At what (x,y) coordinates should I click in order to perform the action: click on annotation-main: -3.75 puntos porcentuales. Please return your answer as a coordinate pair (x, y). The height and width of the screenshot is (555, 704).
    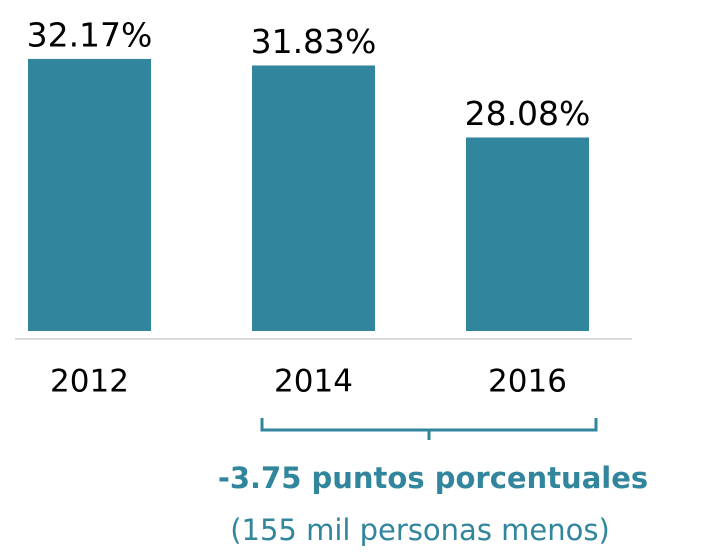
    Looking at the image, I should click on (433, 478).